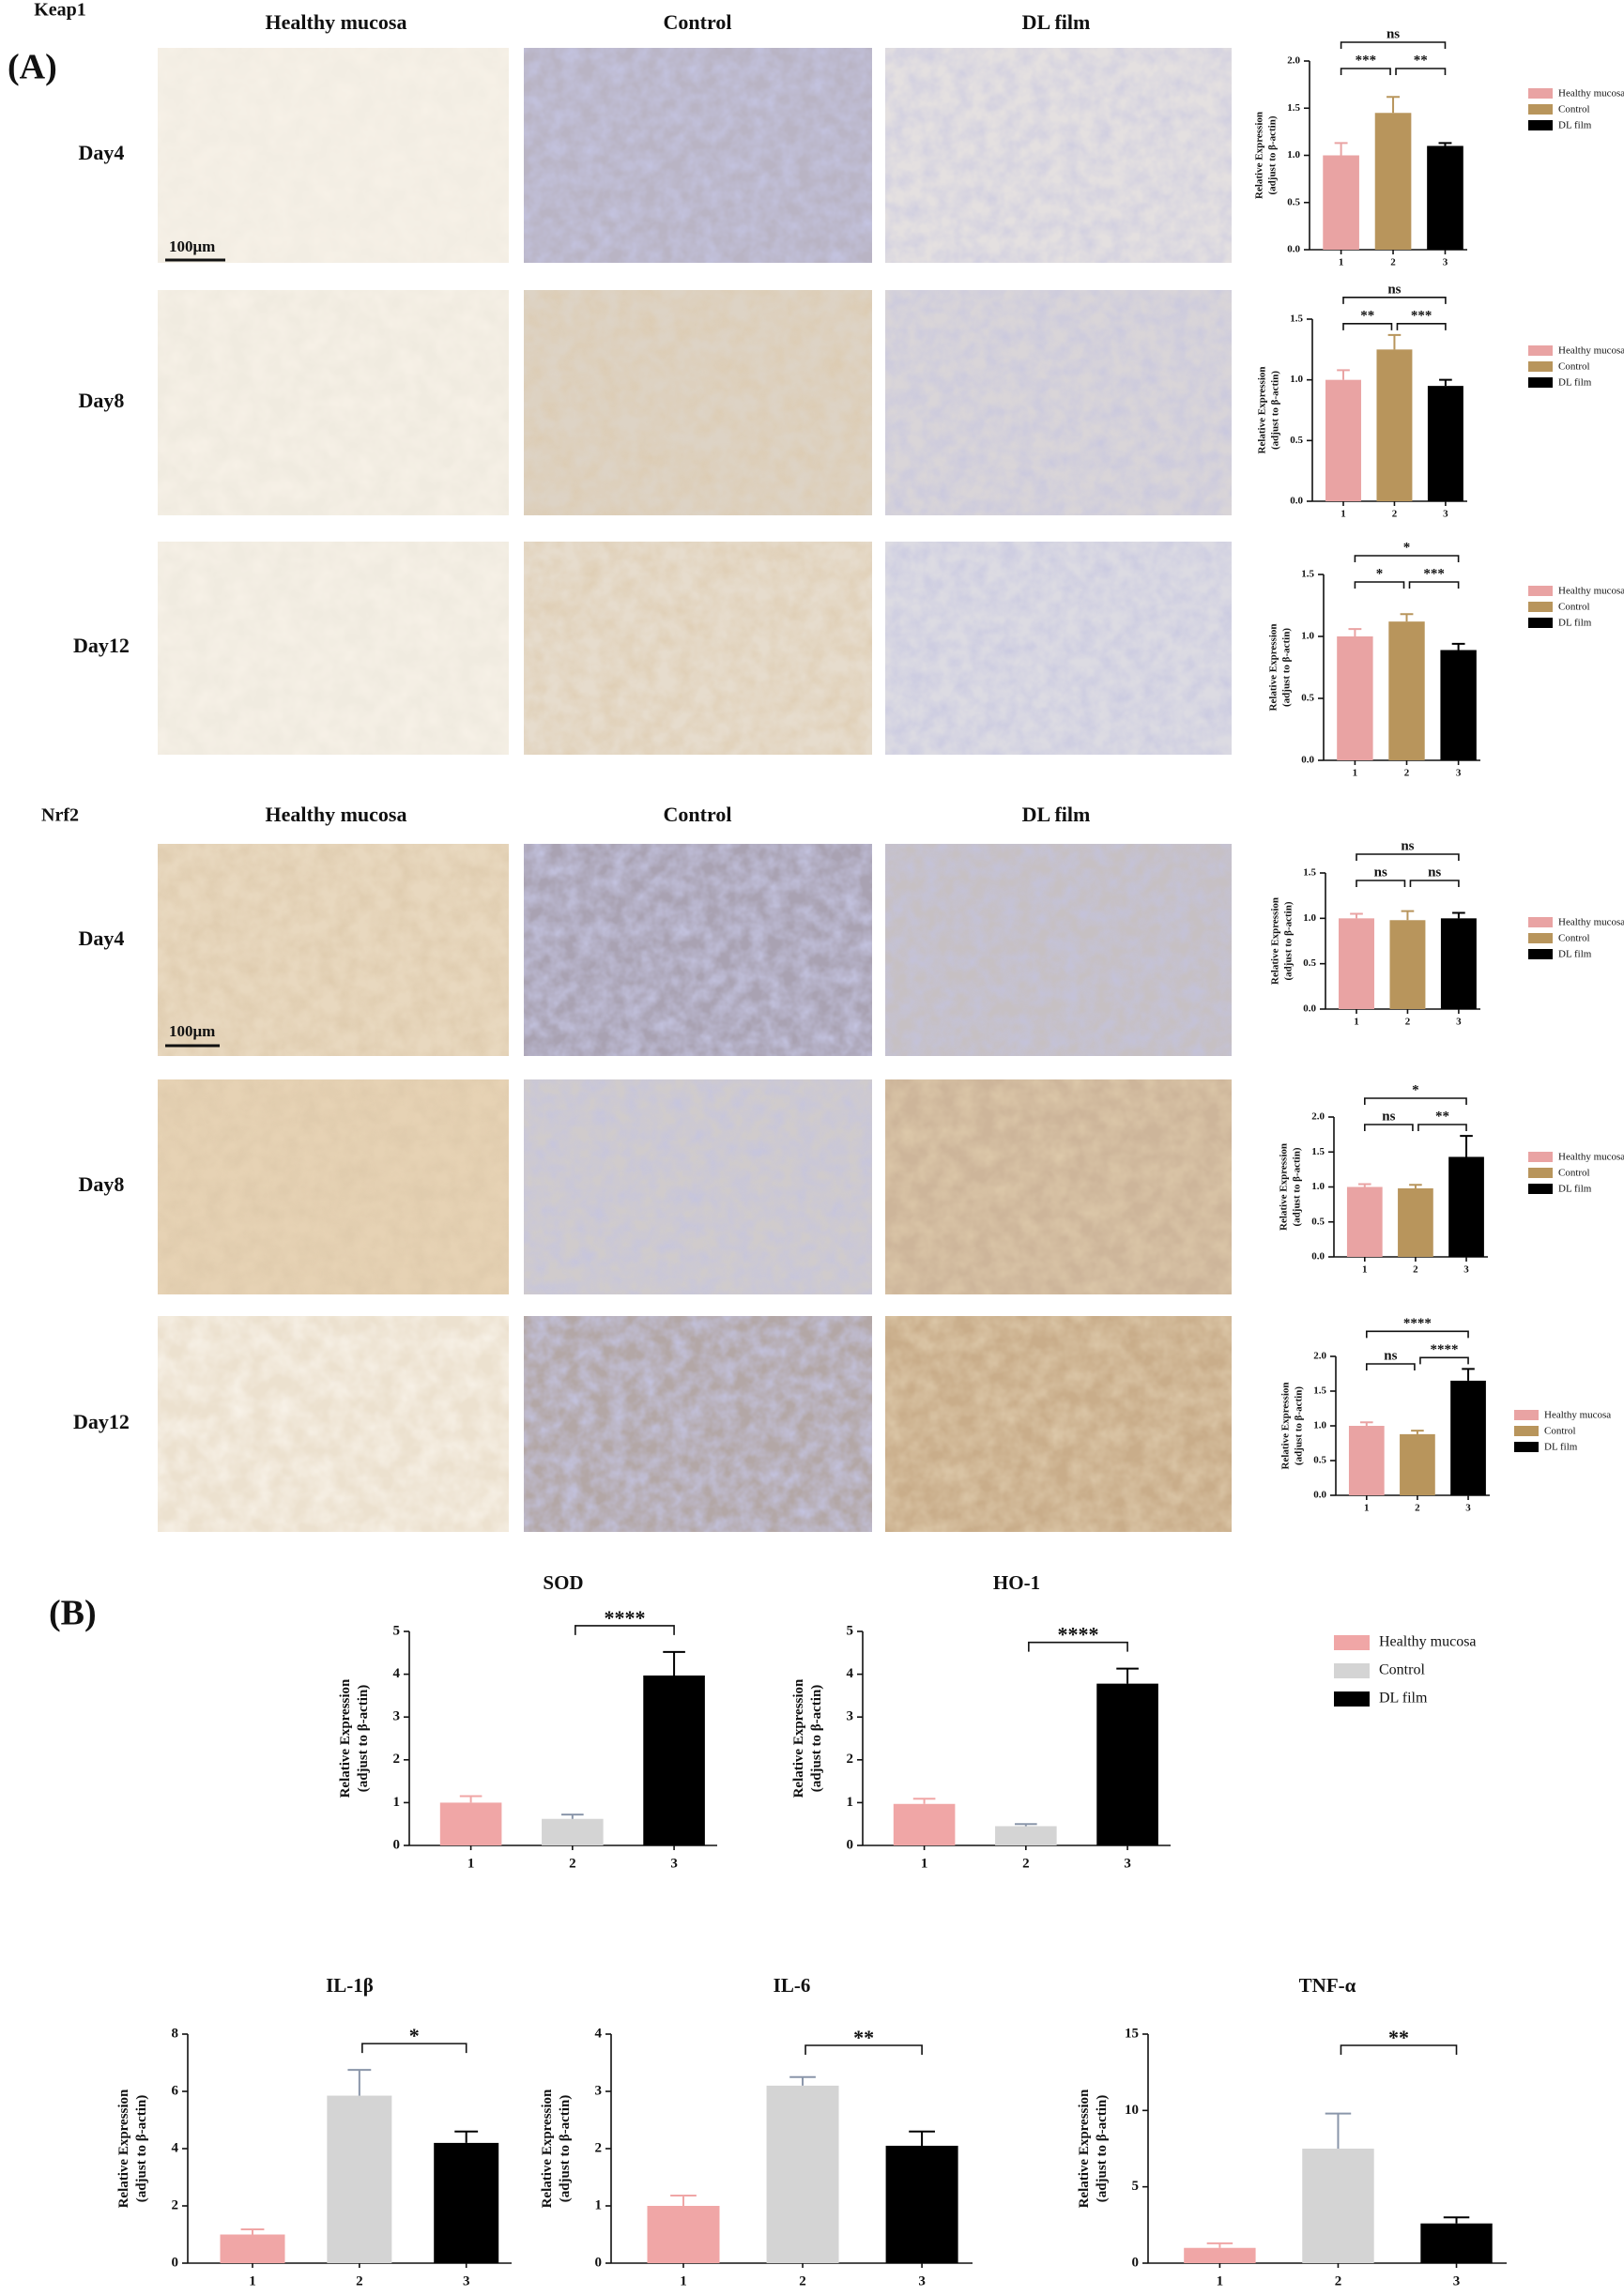  I want to click on panel-label: (A), so click(33, 67).